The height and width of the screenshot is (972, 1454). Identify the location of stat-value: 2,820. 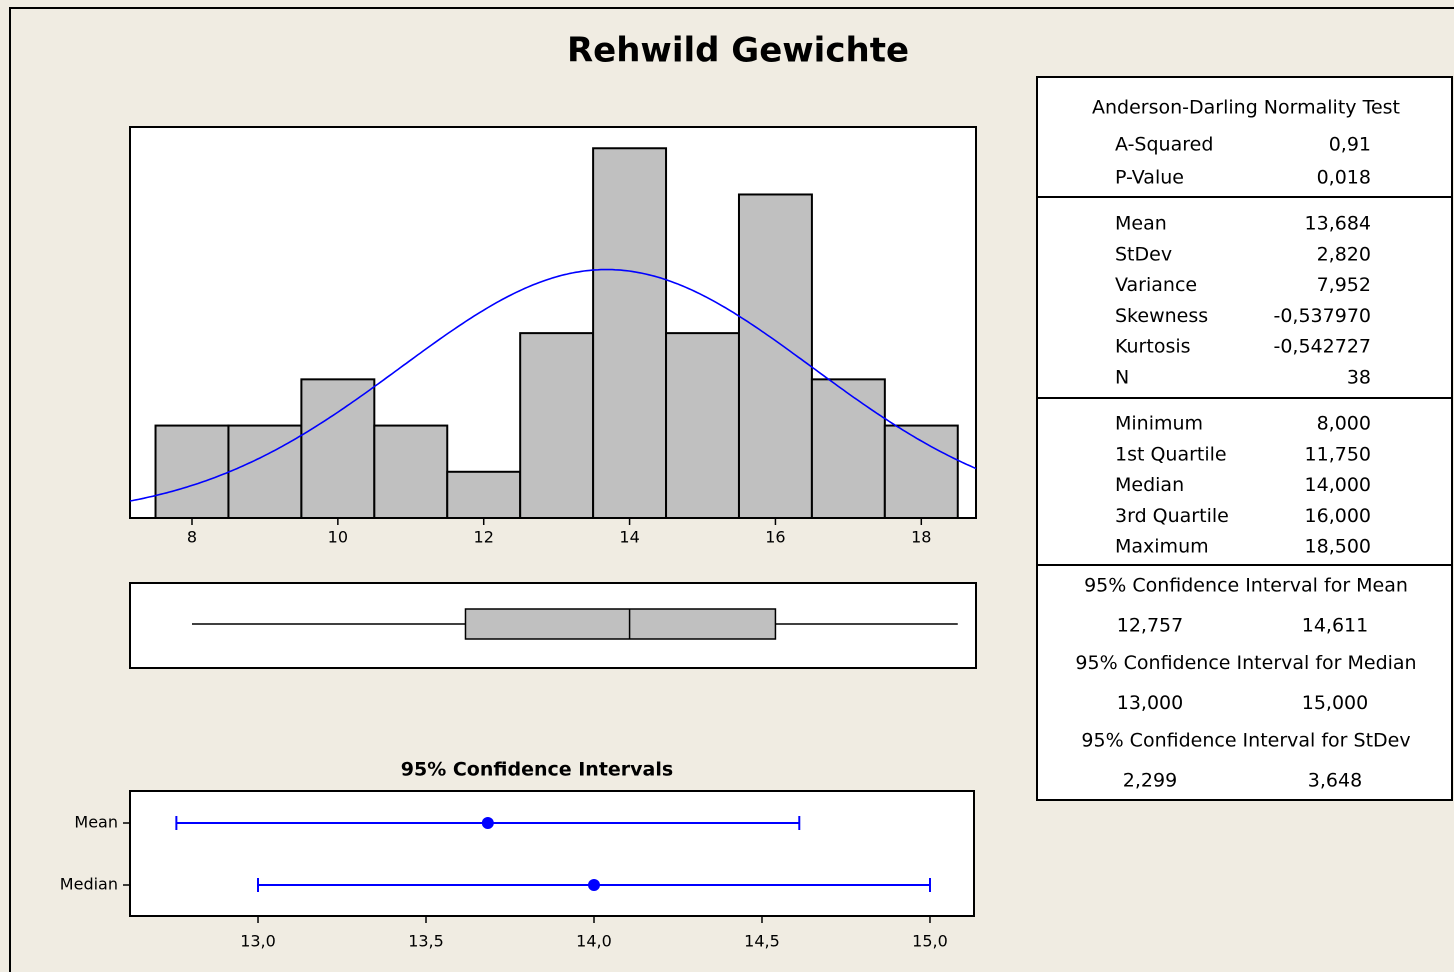
(1344, 254).